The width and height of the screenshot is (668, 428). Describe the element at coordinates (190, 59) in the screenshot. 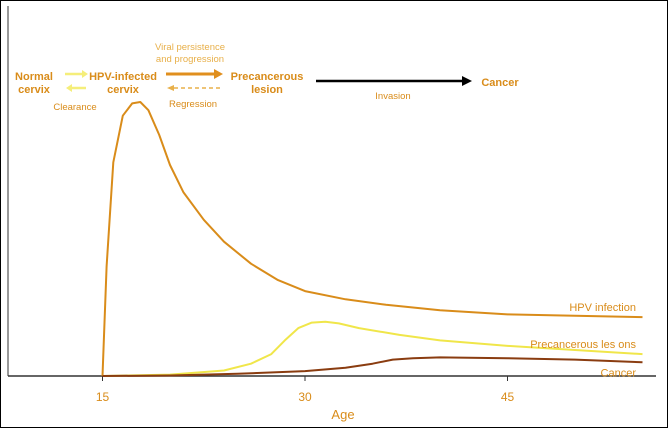

I see `viral-persistence-label-line2: and progression` at that location.